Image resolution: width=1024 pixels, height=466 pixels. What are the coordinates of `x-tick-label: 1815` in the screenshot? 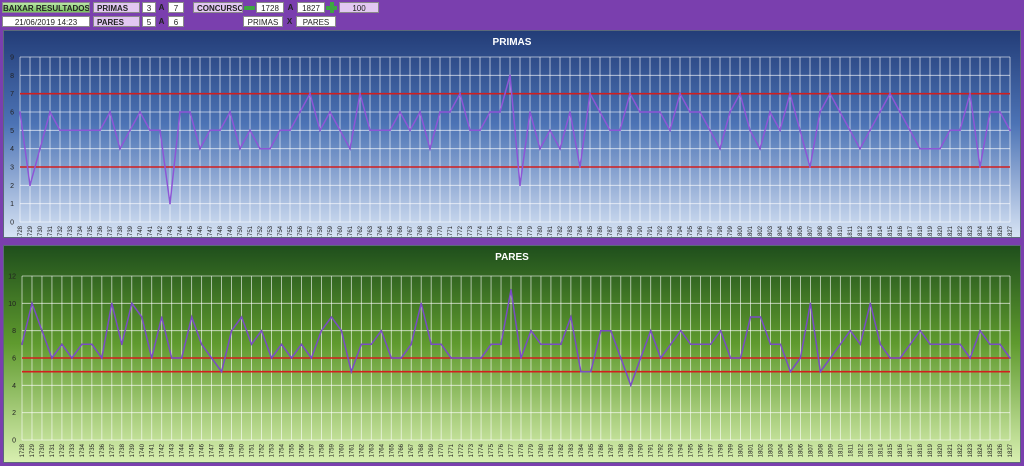 It's located at (891, 450).